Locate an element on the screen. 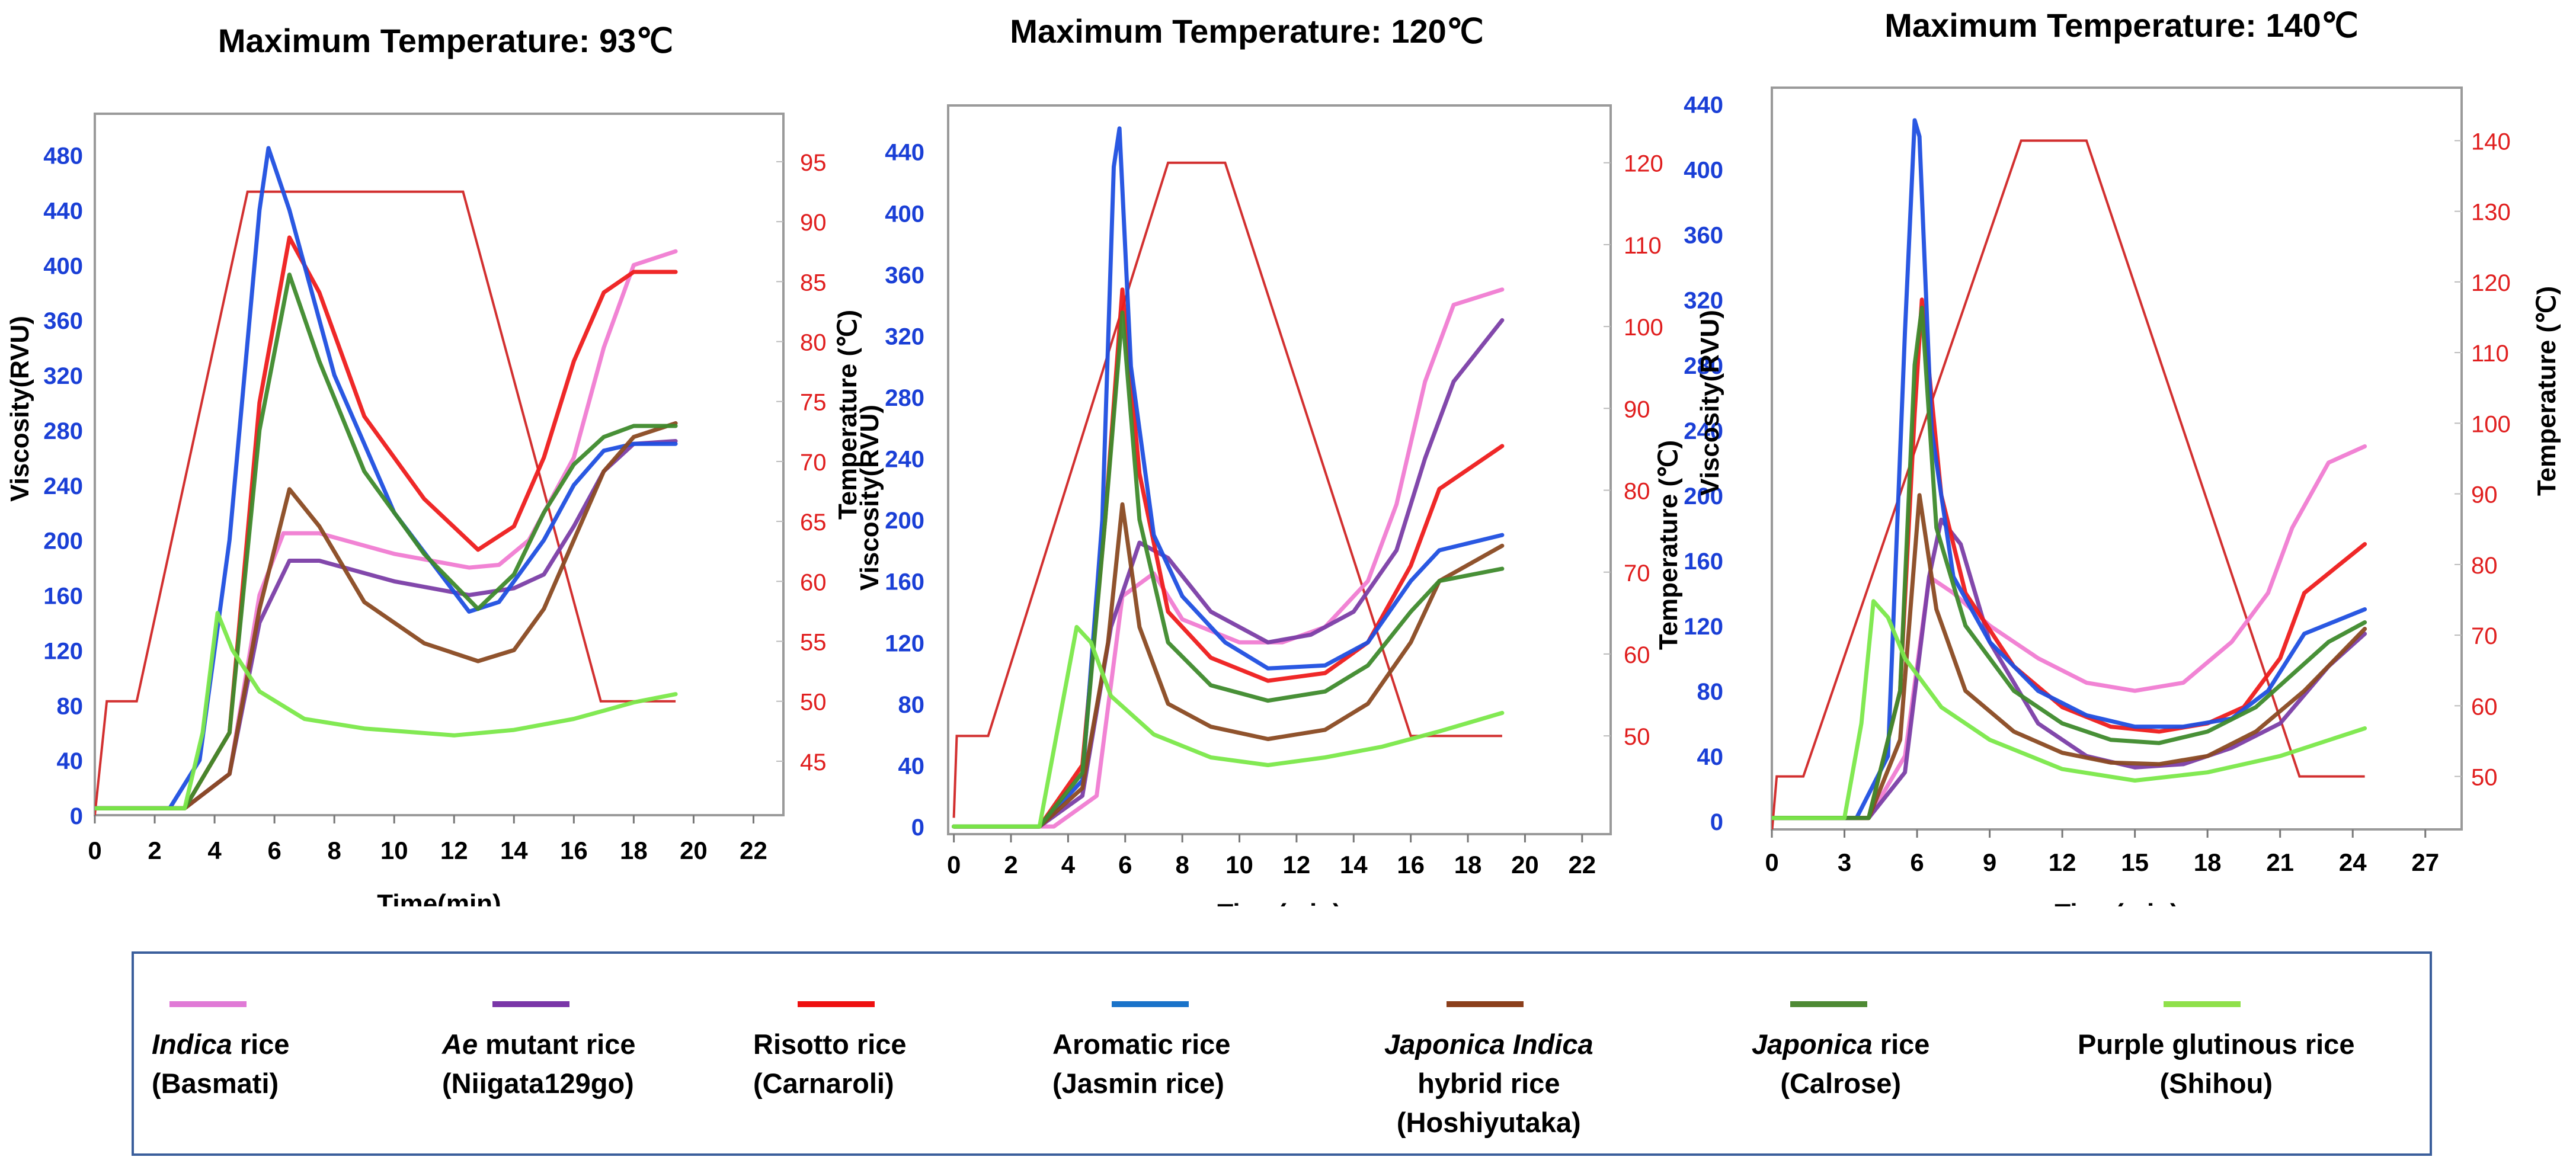 This screenshot has width=2576, height=1173. y-tick-label: 0 is located at coordinates (1716, 822).